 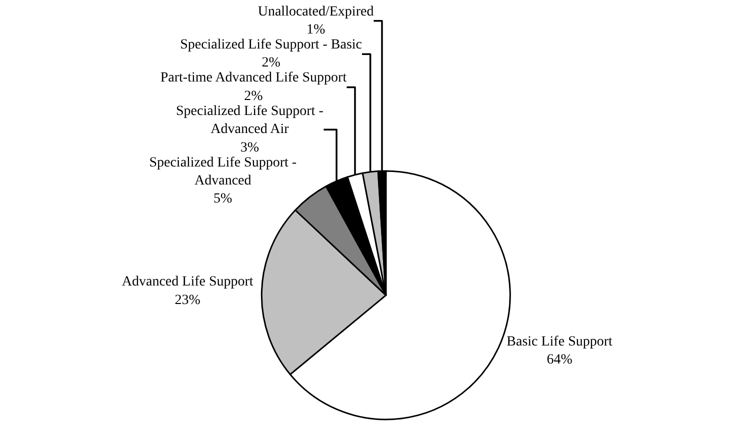 What do you see at coordinates (223, 199) in the screenshot?
I see `data-label: 5%` at bounding box center [223, 199].